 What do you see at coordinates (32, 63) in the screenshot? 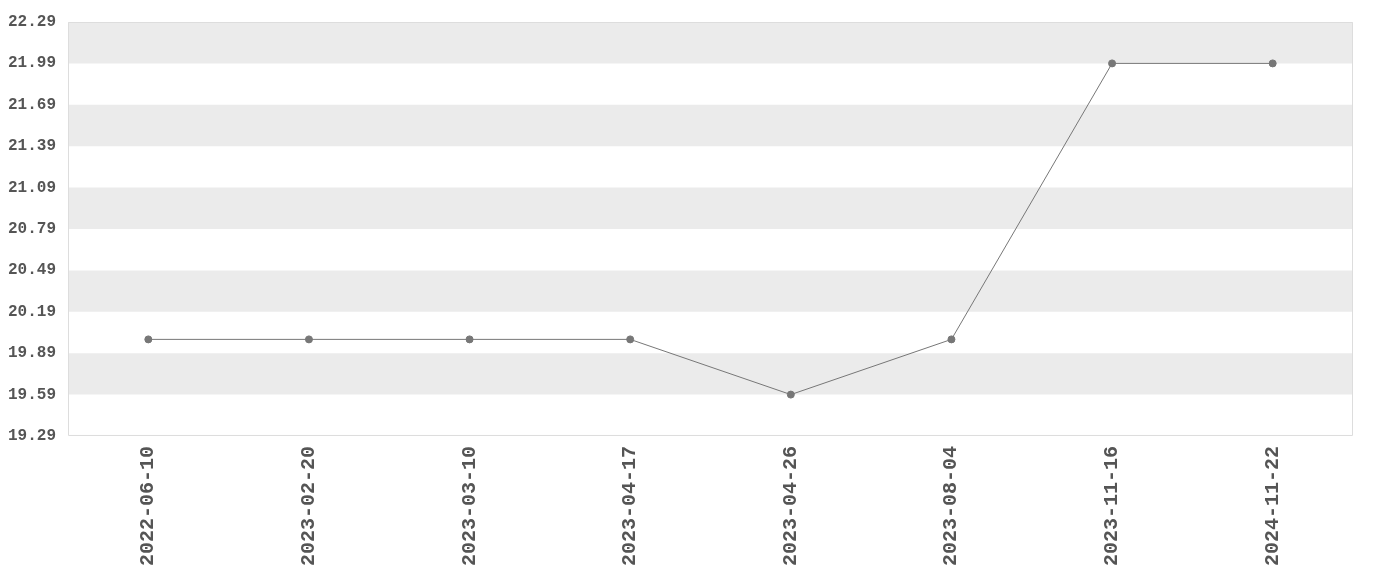
I see `y-tick-label: 21.99` at bounding box center [32, 63].